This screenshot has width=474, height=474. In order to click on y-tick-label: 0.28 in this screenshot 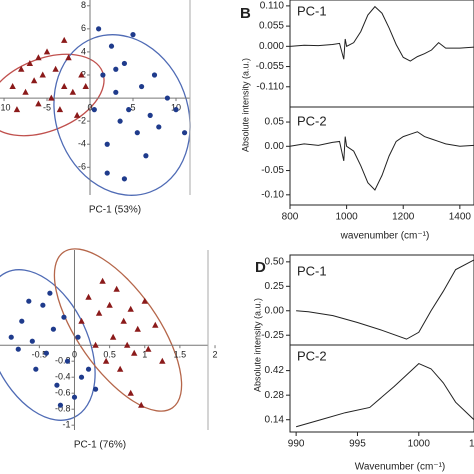, I will do `click(275, 395)`.